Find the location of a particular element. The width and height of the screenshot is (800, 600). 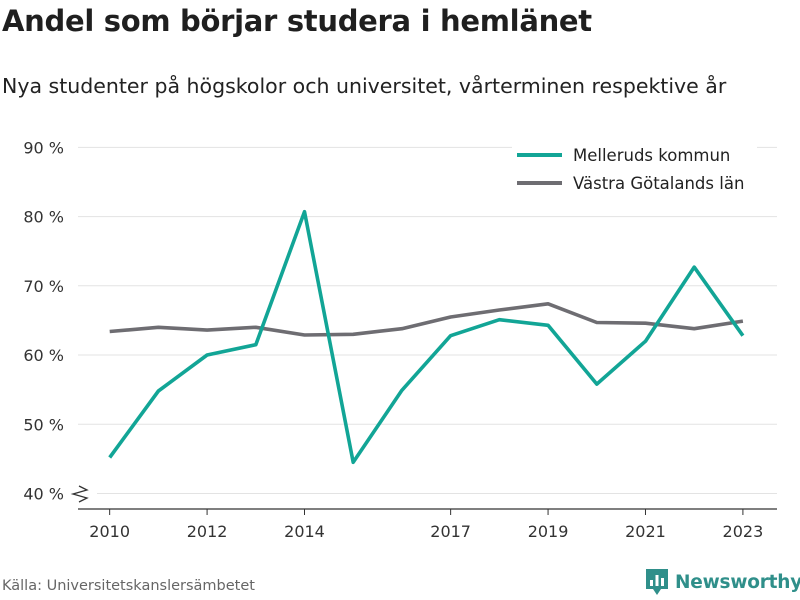

y-tick-label: 40 % is located at coordinates (43, 494).